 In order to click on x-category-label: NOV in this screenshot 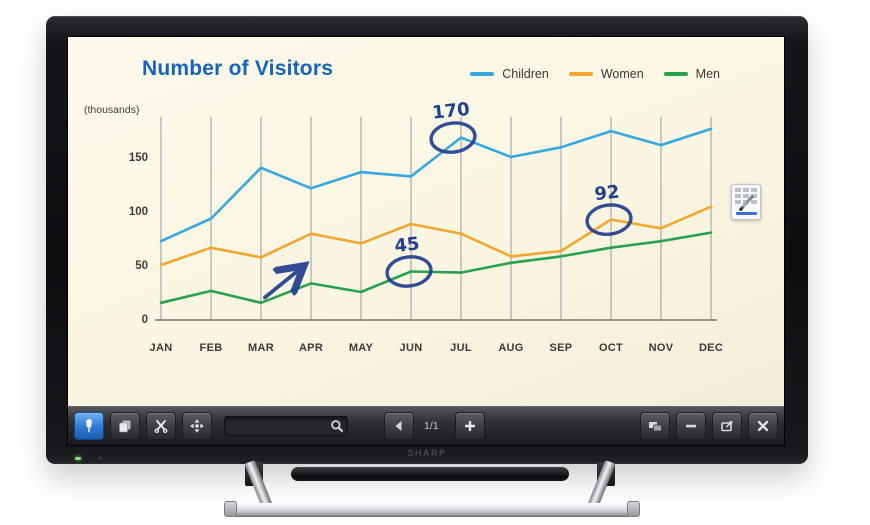, I will do `click(661, 348)`.